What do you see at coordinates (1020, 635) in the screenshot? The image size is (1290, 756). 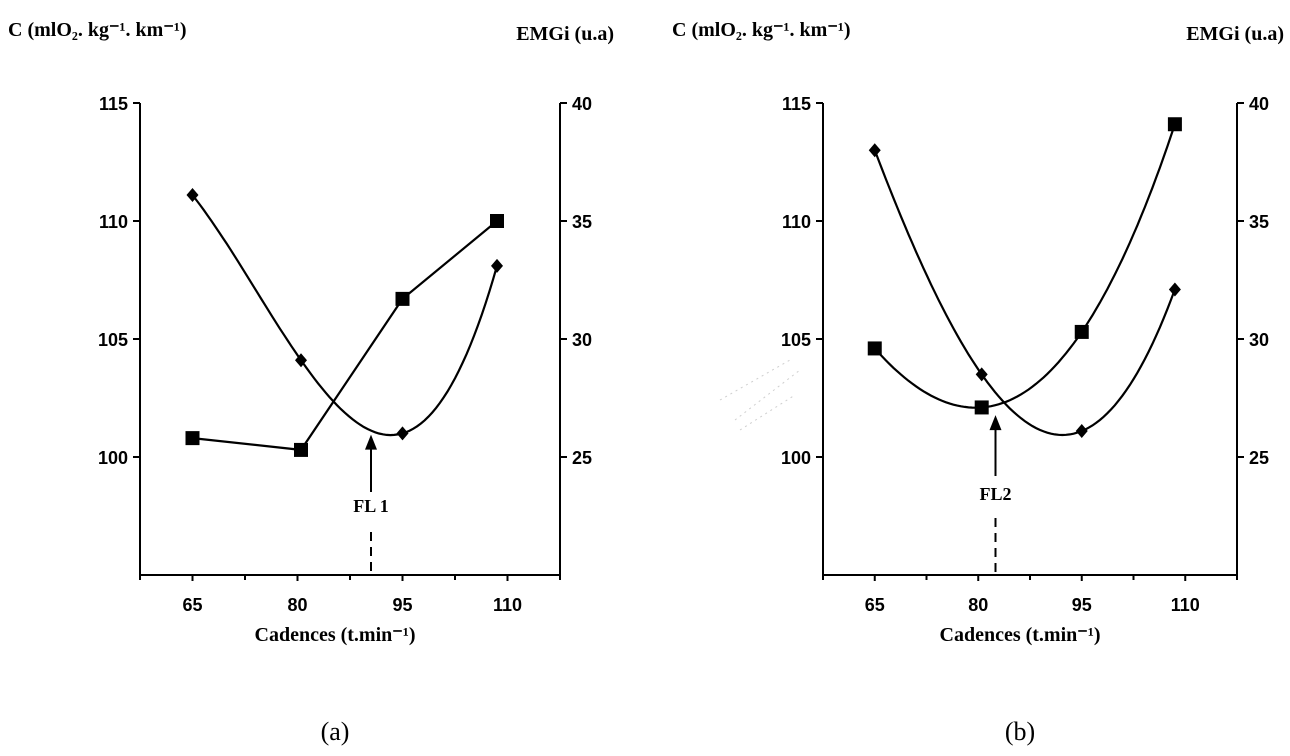 I see `x-axis-label-b: Cadences (t.min⁻¹)` at bounding box center [1020, 635].